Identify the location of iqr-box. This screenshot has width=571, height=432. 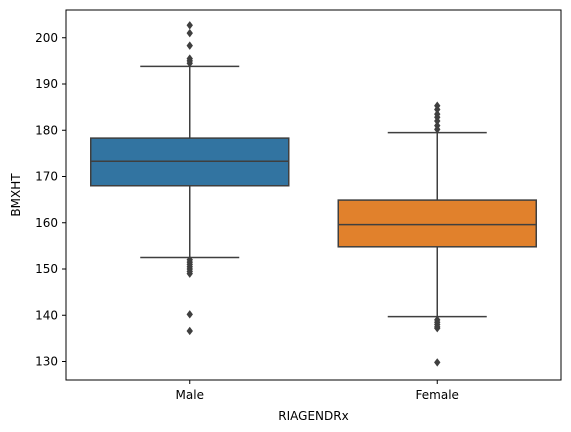
(437, 223).